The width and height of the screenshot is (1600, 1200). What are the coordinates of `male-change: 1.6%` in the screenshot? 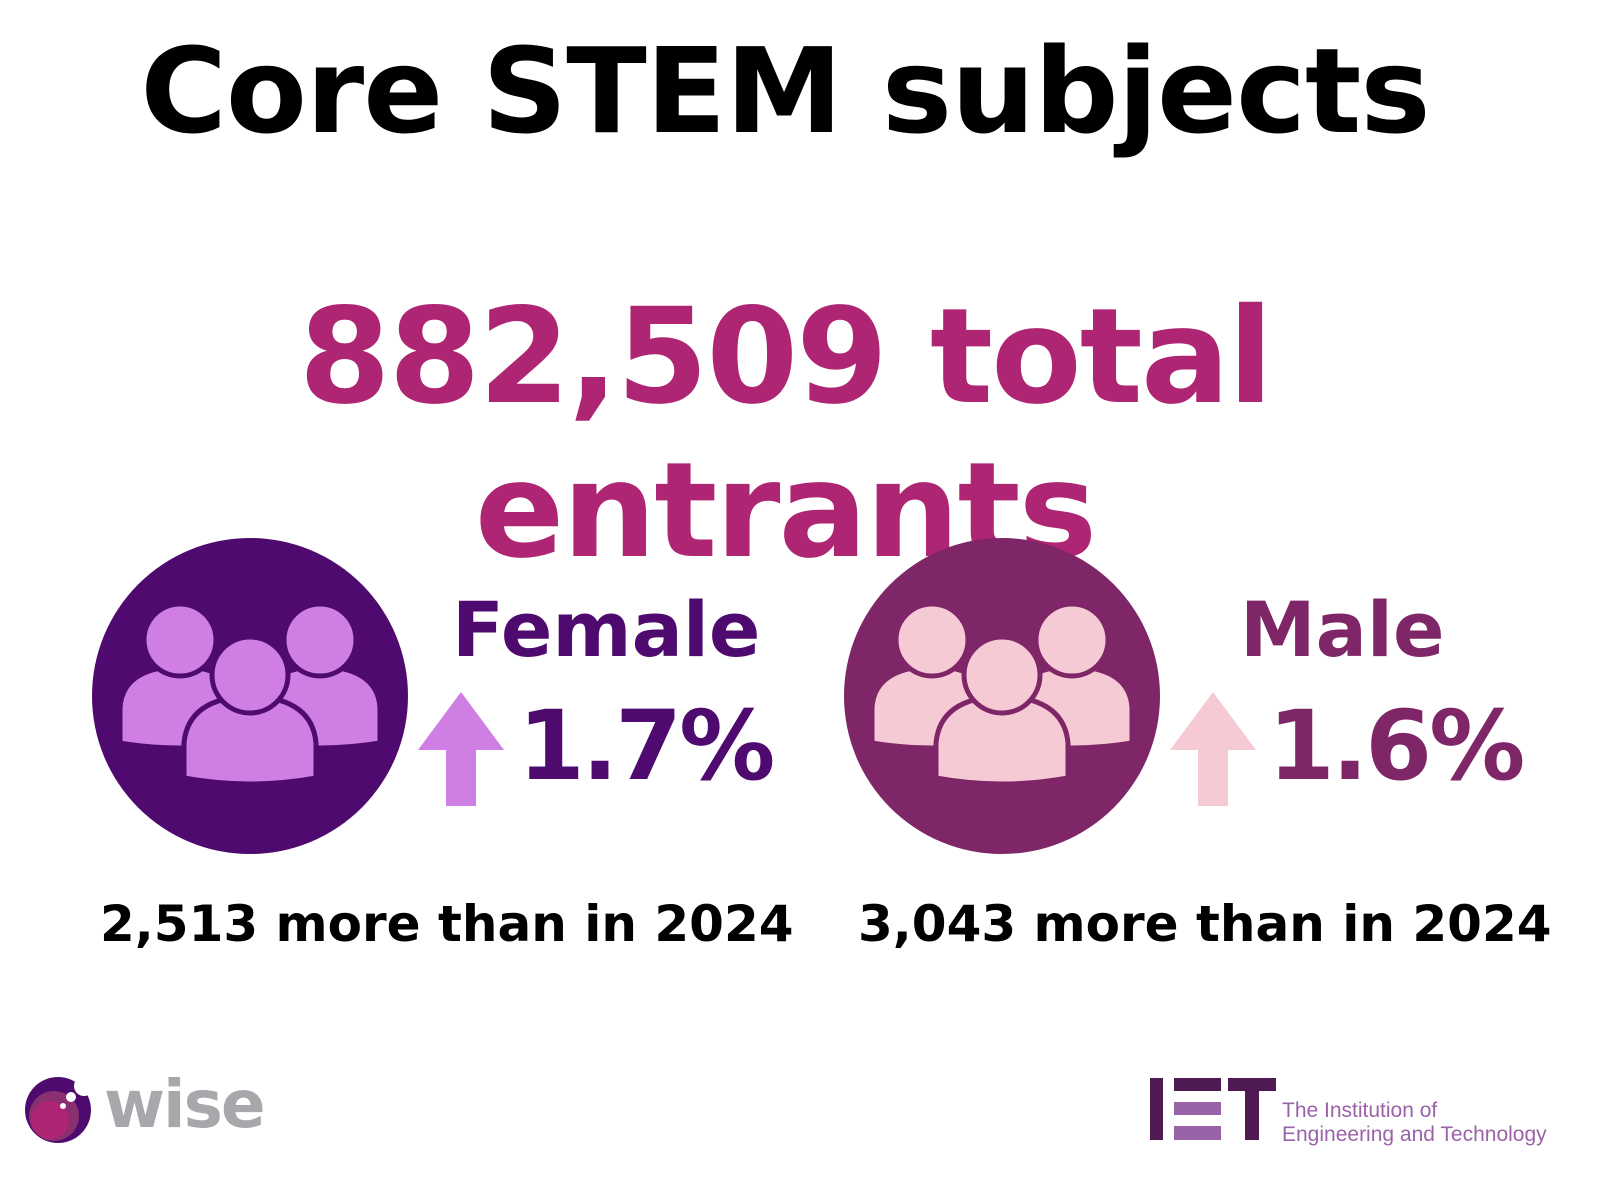 It's located at (1396, 746).